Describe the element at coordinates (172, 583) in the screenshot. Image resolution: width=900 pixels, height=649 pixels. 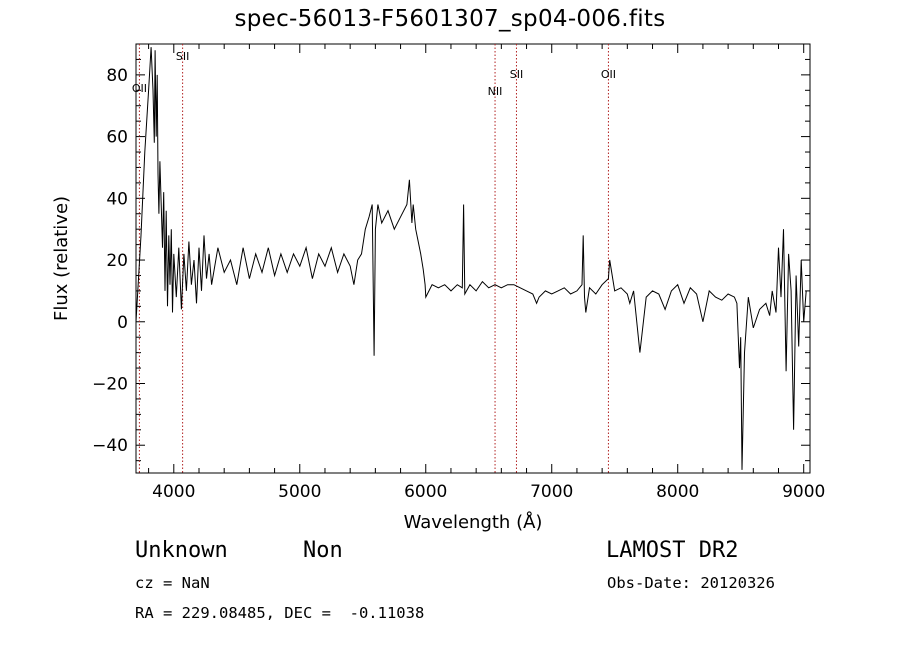
I see `cz-label: cz = NaN` at that location.